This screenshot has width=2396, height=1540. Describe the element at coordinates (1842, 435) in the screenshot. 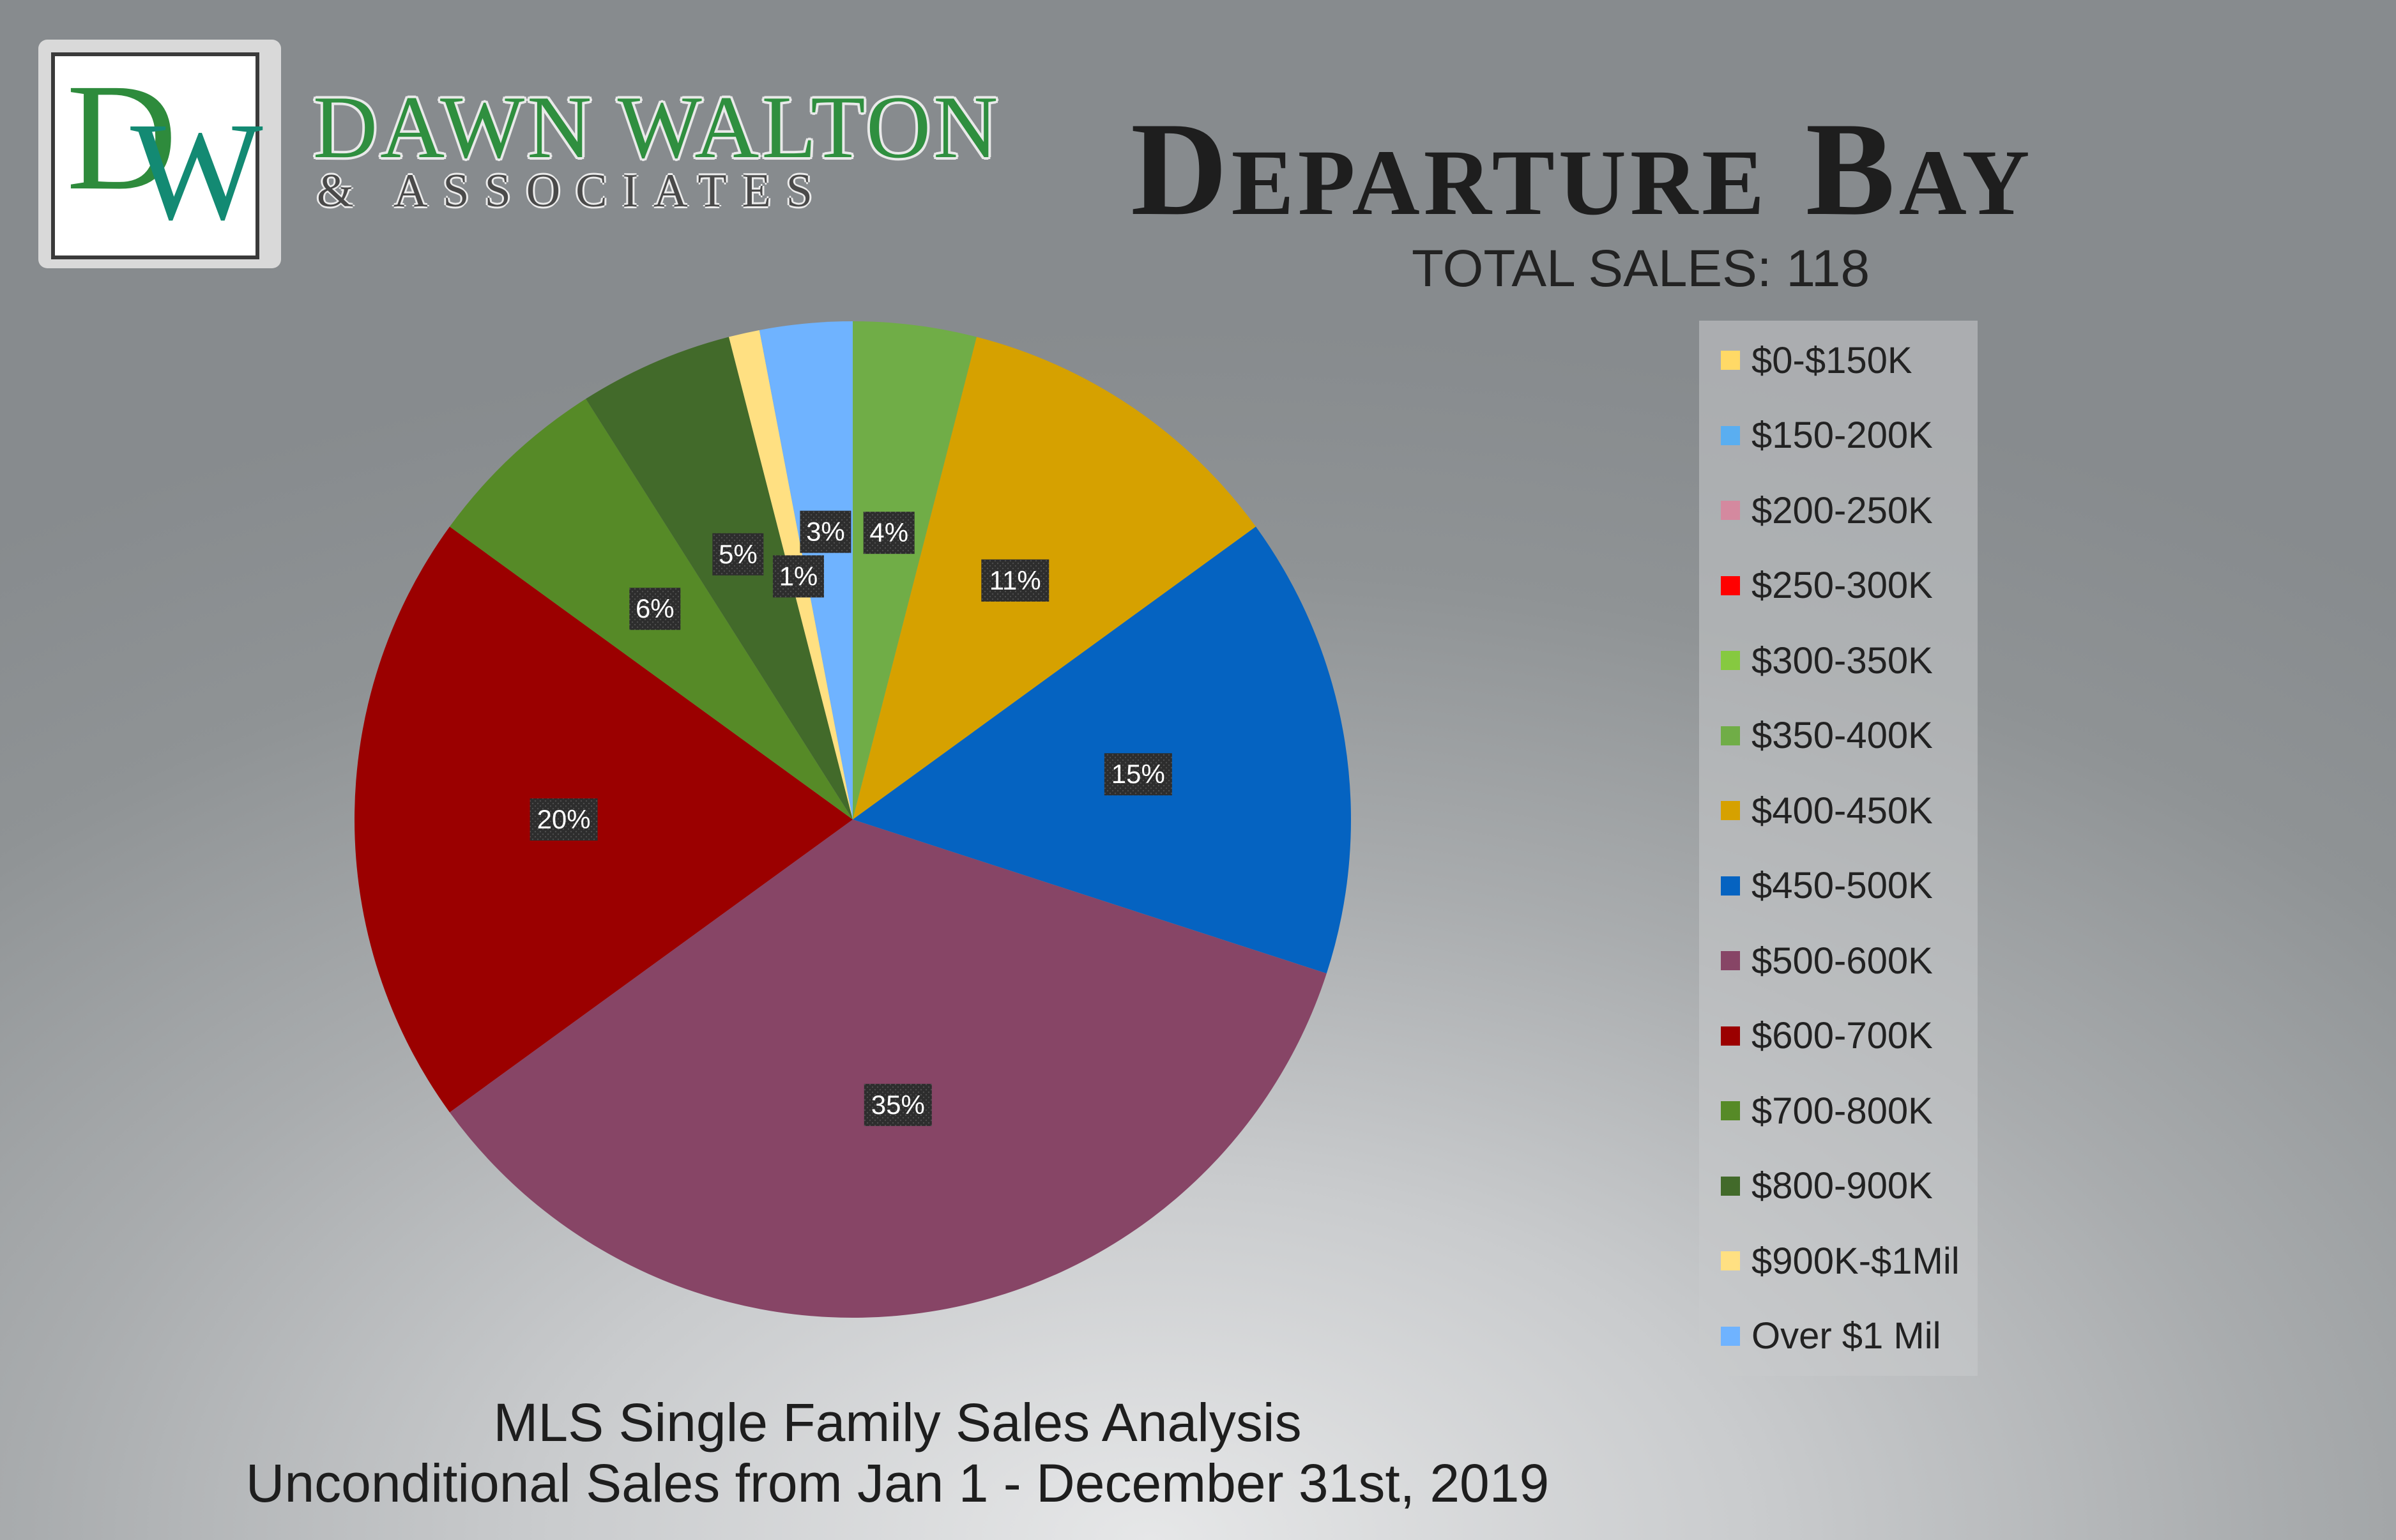

I see `legend-label: $150-200K` at that location.